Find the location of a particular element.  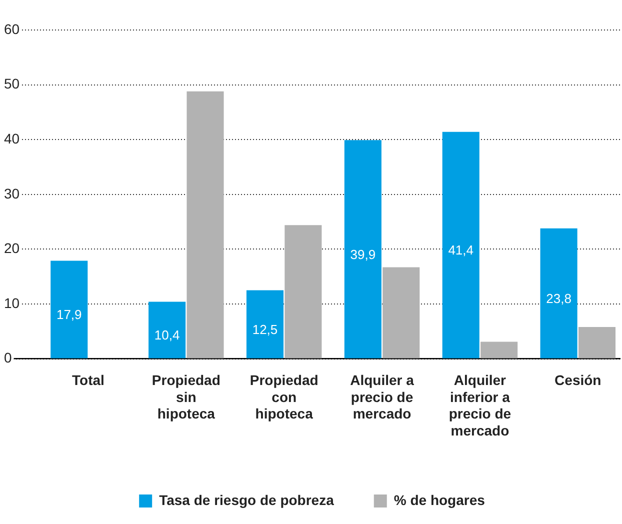

y-tick-label: 30 is located at coordinates (12, 193).